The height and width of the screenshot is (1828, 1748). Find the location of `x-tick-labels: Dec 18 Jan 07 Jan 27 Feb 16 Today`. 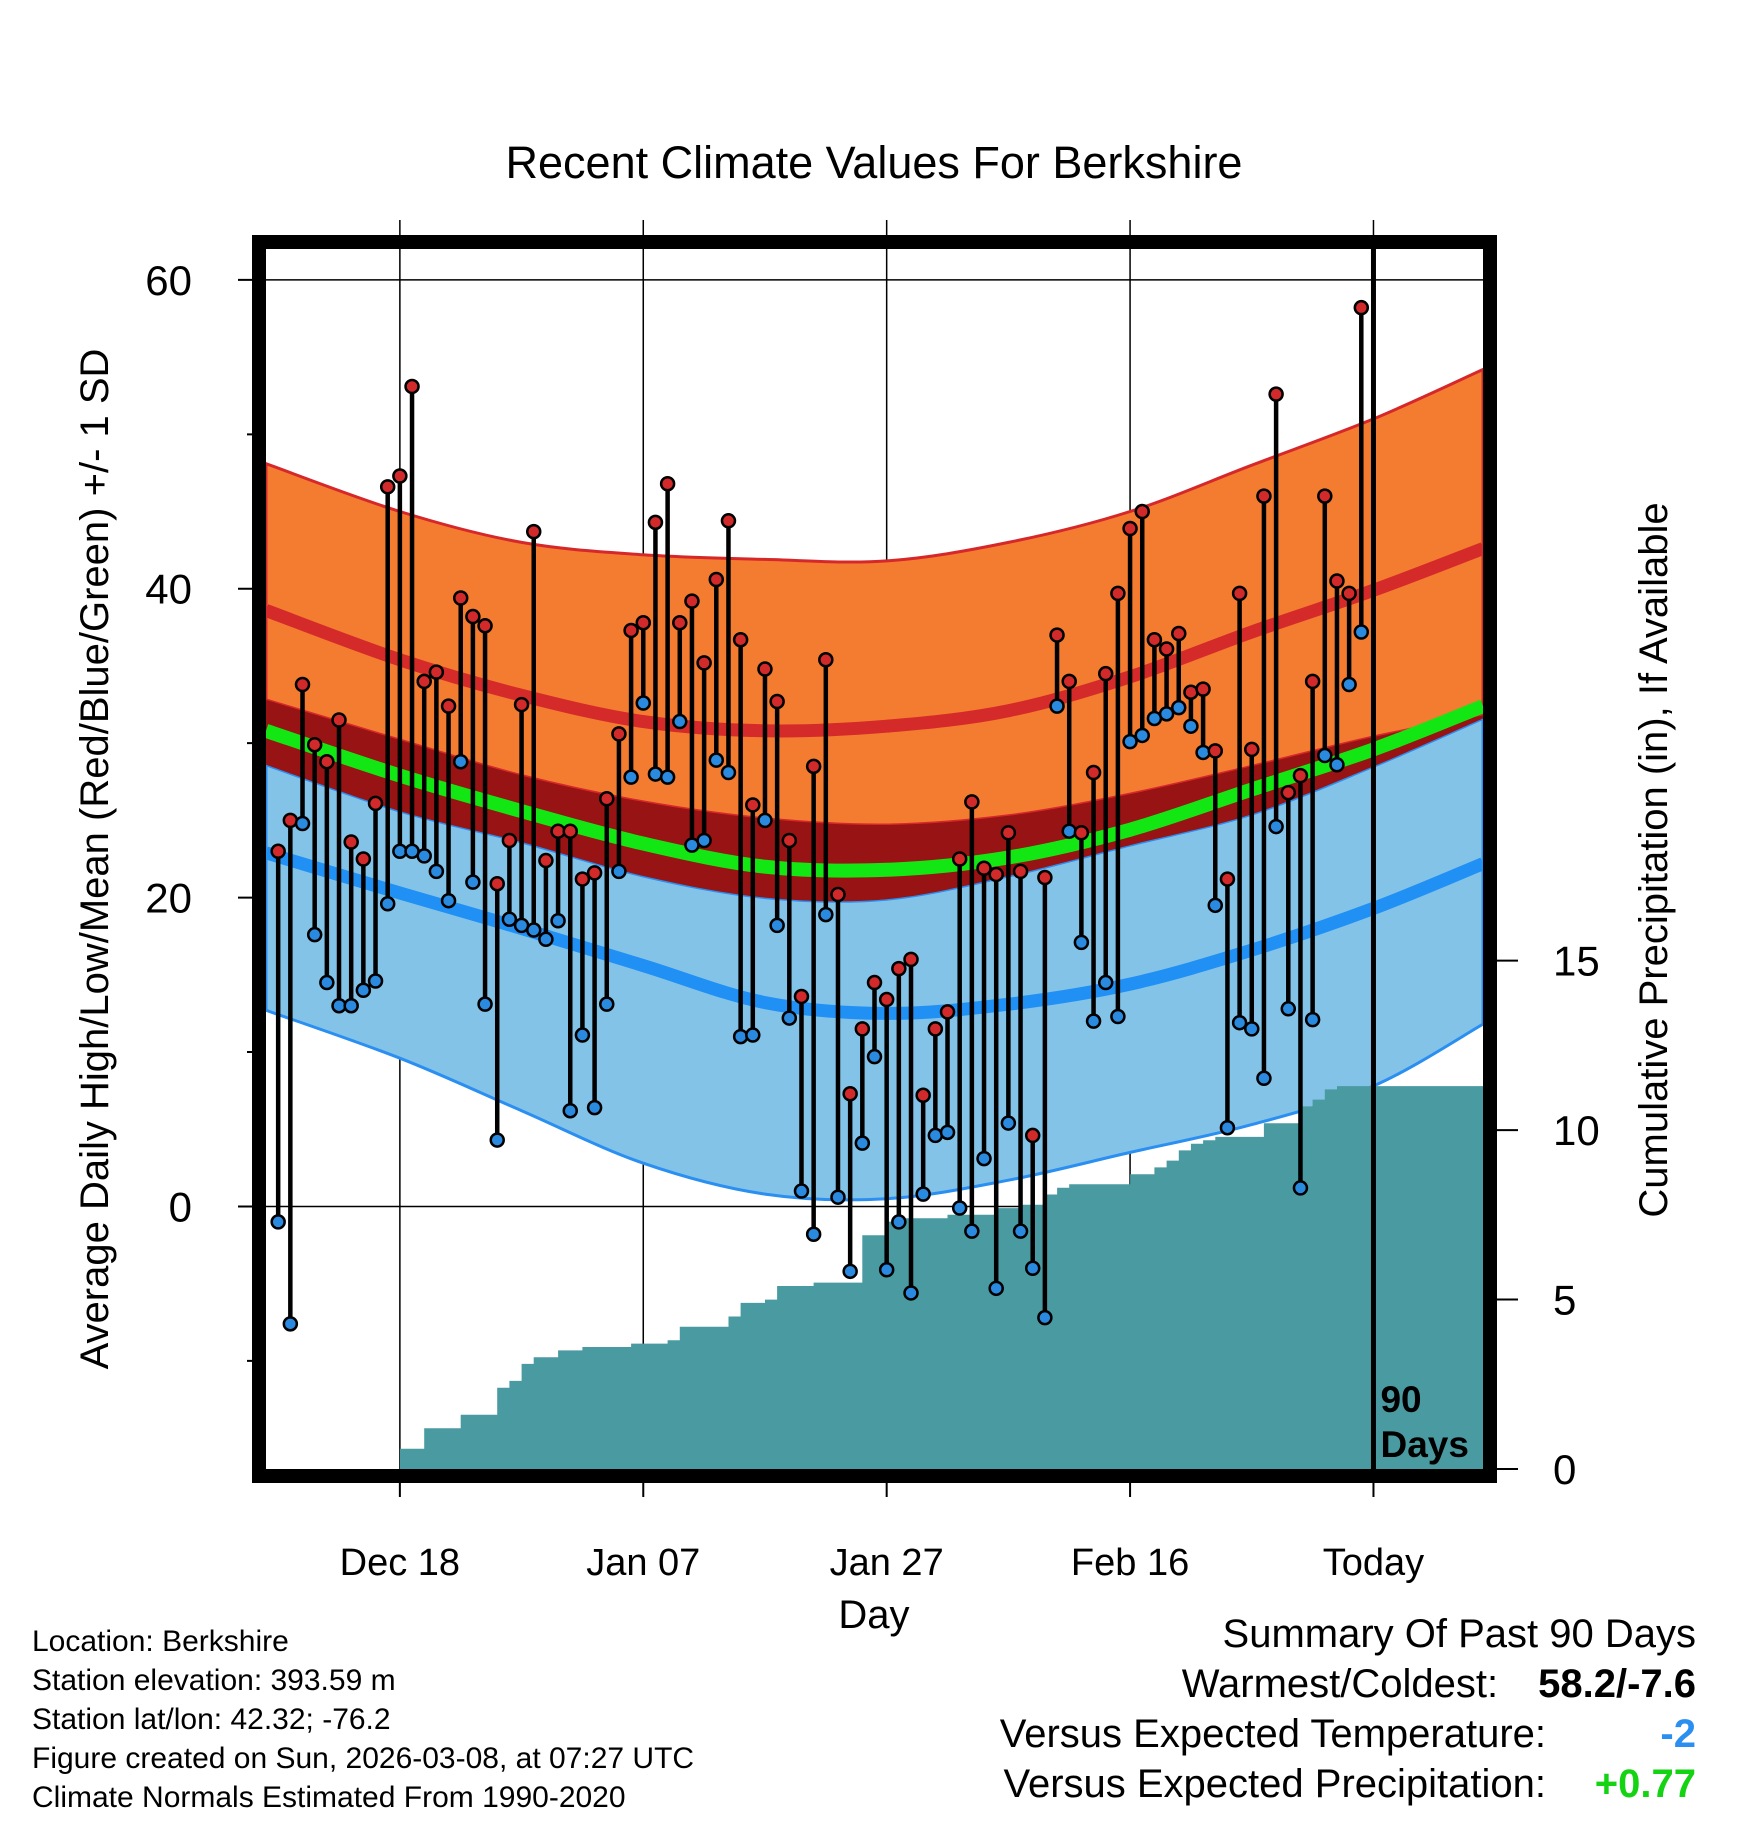

x-tick-labels: Dec 18 Jan 07 Jan 27 Feb 16 Today is located at coordinates (882, 1563).